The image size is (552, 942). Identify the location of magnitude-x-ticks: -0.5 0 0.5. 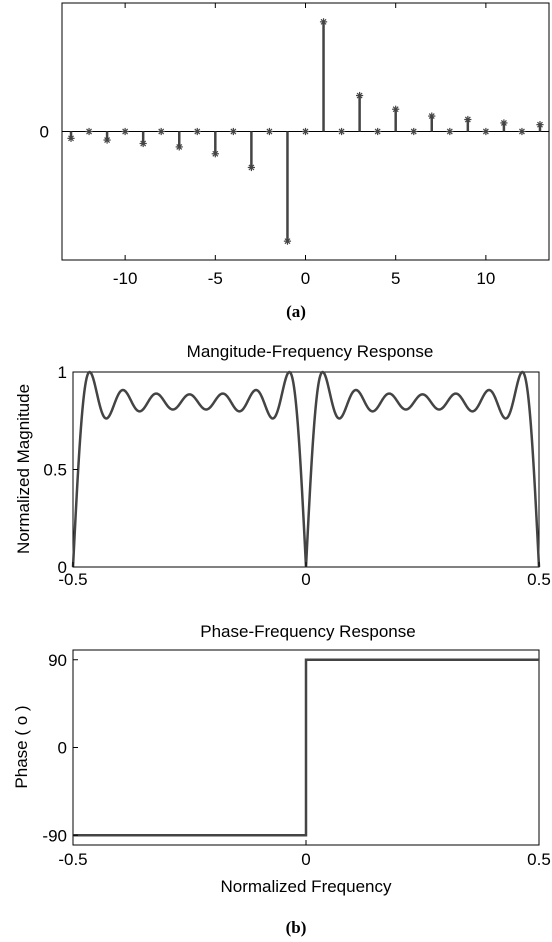
(304, 575).